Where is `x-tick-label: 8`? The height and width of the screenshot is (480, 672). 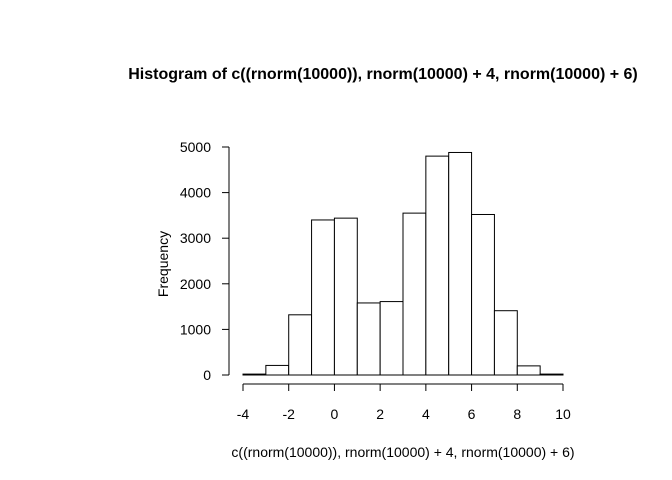 x-tick-label: 8 is located at coordinates (517, 414).